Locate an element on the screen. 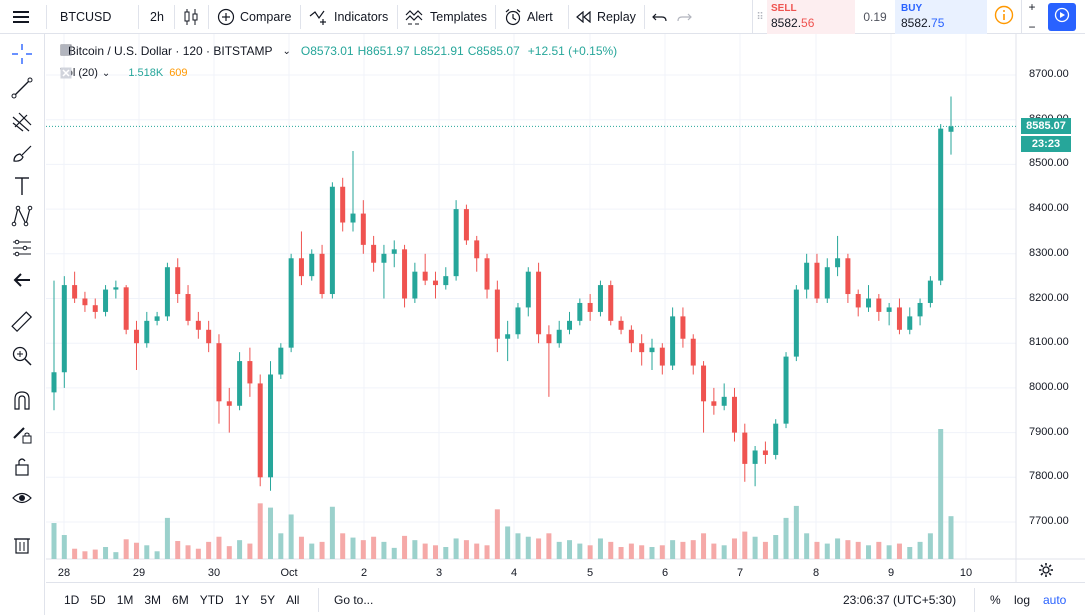 The image size is (1085, 615). auto-toggle: auto is located at coordinates (1055, 599).